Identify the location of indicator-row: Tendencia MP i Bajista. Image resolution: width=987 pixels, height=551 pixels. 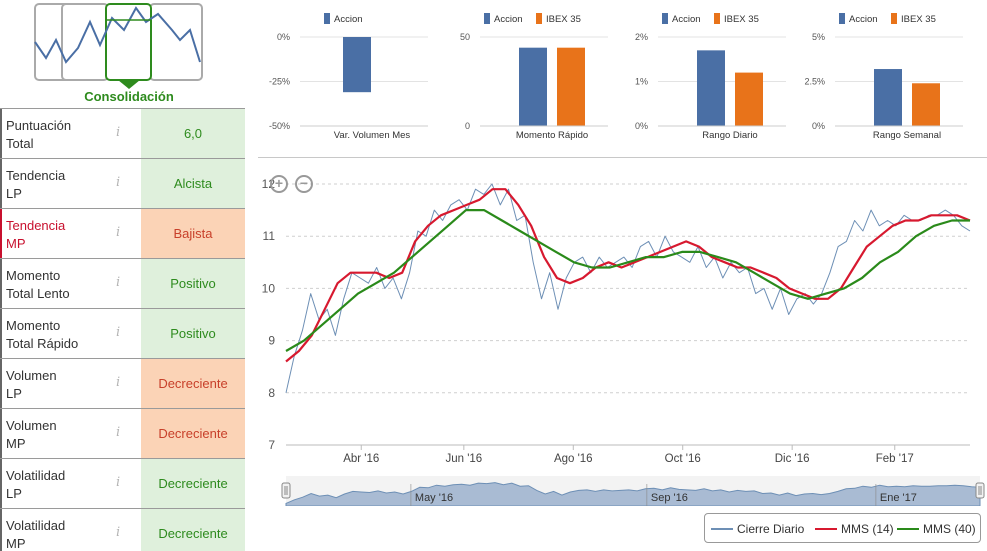
(122, 233).